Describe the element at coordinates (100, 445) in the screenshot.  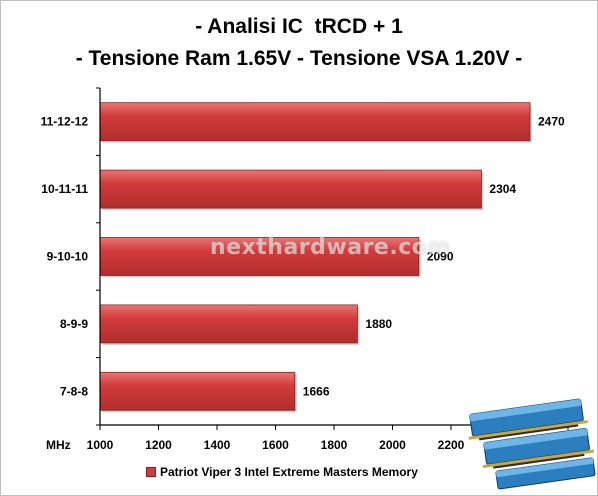
I see `x-tick-label: 1000` at that location.